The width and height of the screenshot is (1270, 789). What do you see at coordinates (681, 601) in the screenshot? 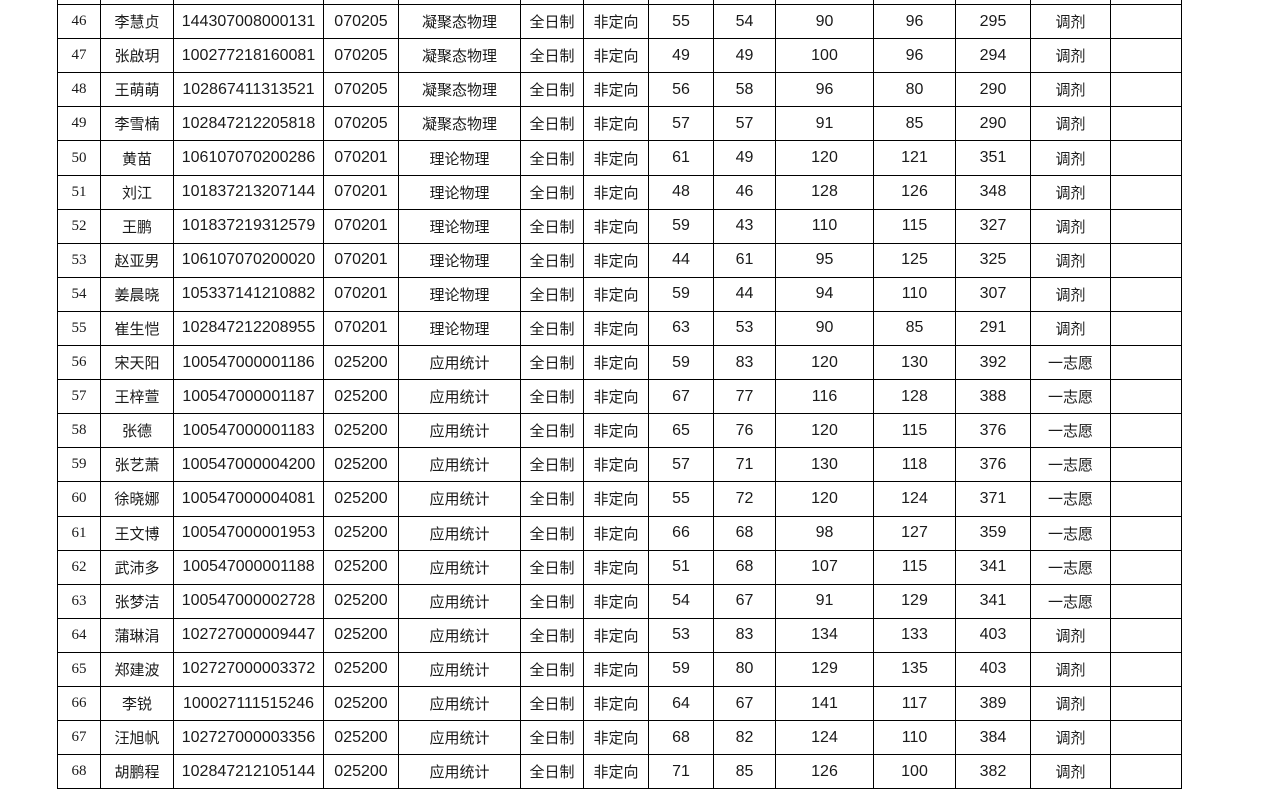
I see `cell-score-1: 54` at bounding box center [681, 601].